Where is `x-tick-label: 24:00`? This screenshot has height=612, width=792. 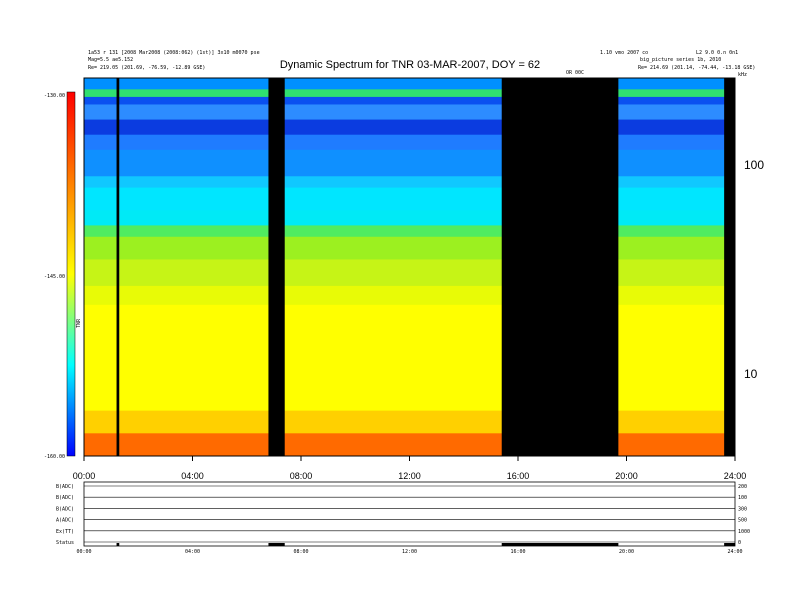 x-tick-label: 24:00 is located at coordinates (735, 476).